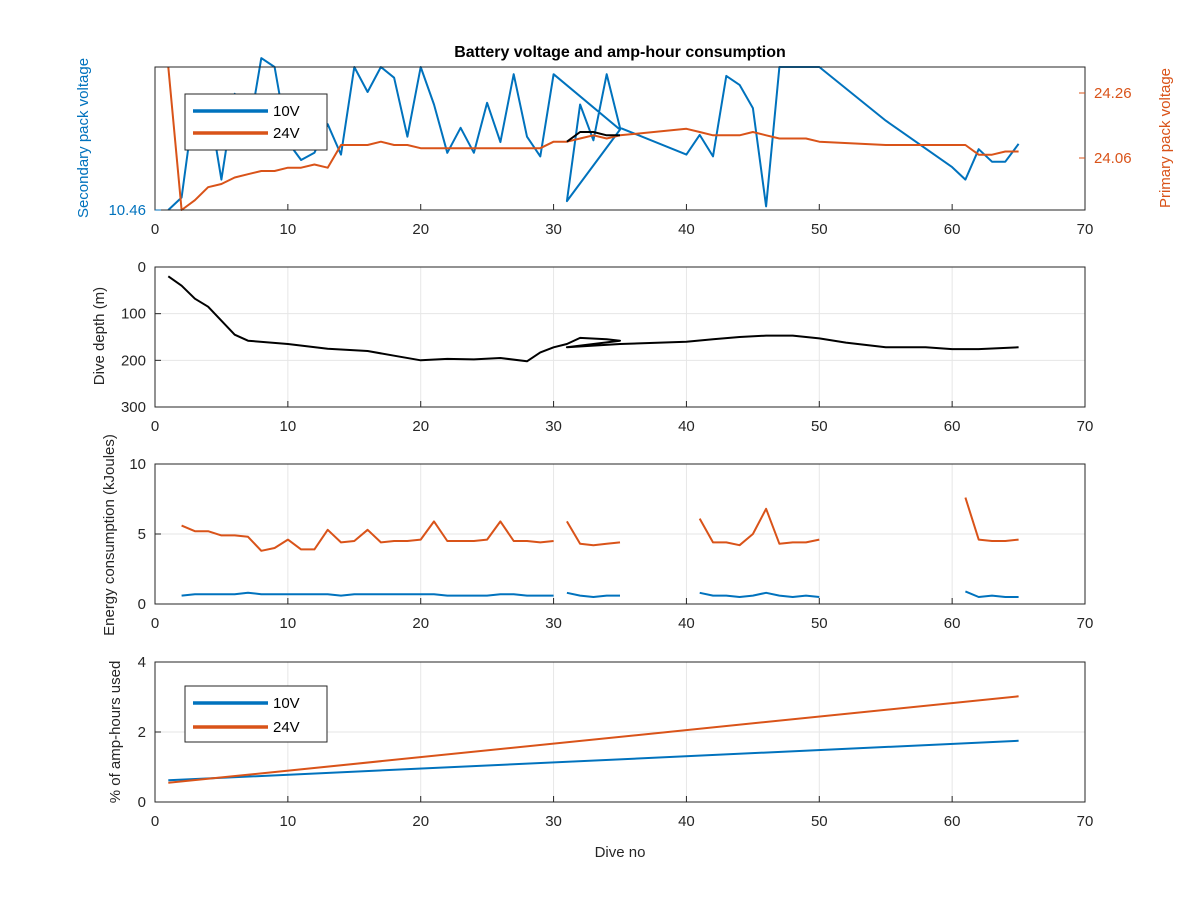 Image resolution: width=1200 pixels, height=900 pixels. What do you see at coordinates (142, 534) in the screenshot?
I see `y-tick-label: 5` at bounding box center [142, 534].